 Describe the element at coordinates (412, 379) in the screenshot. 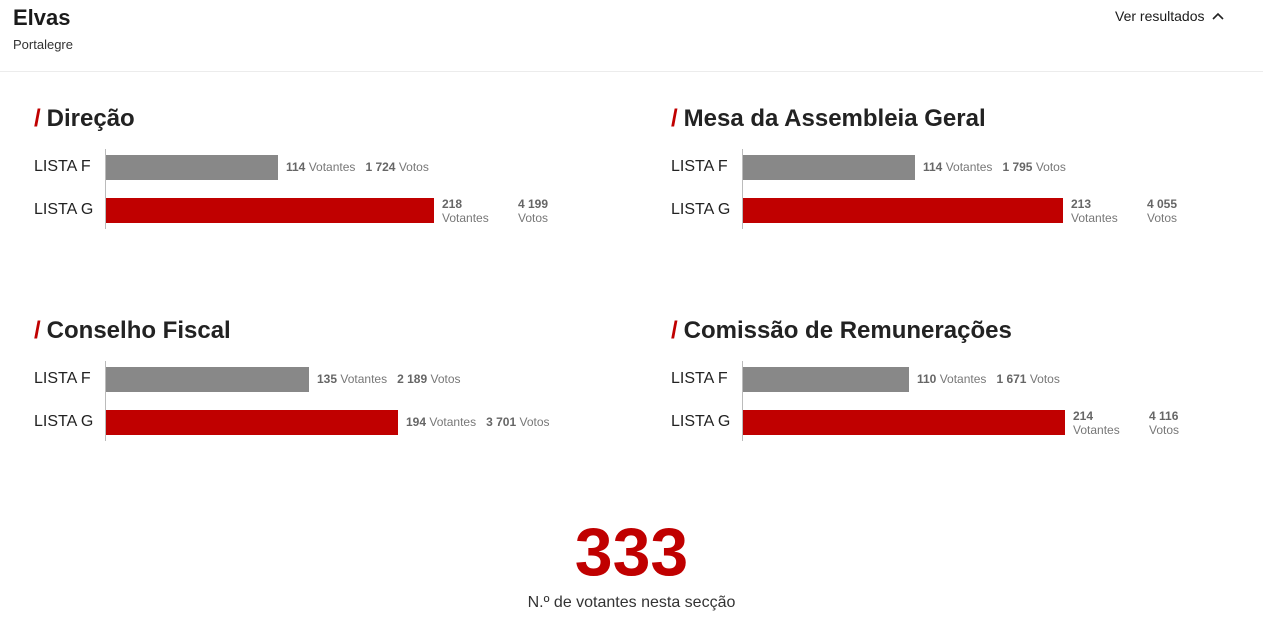

I see `votos-value: 2 189` at that location.